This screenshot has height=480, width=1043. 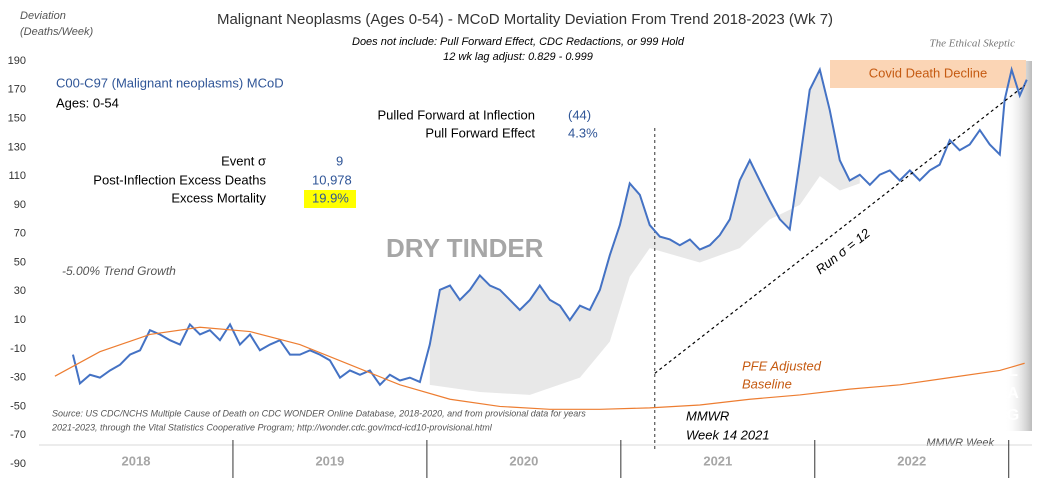 I want to click on y-tick-label: -30, so click(x=18, y=378).